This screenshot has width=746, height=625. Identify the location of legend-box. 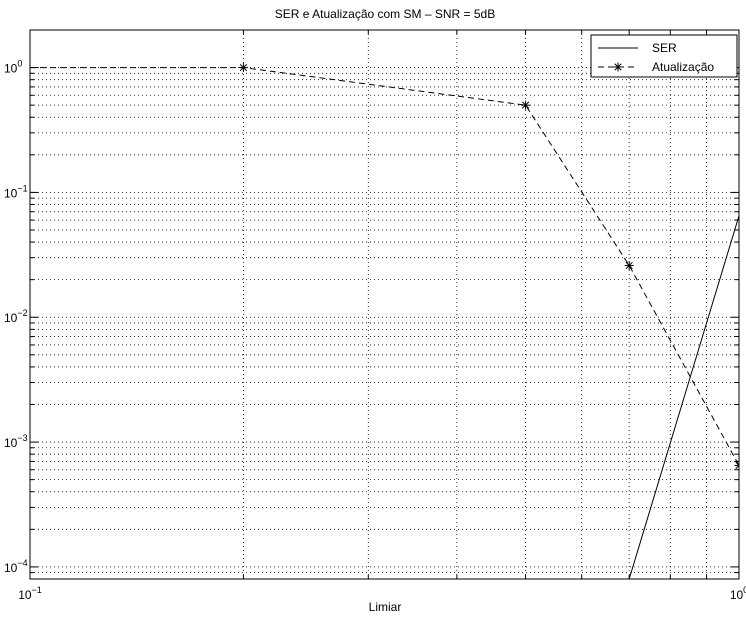
(664, 56).